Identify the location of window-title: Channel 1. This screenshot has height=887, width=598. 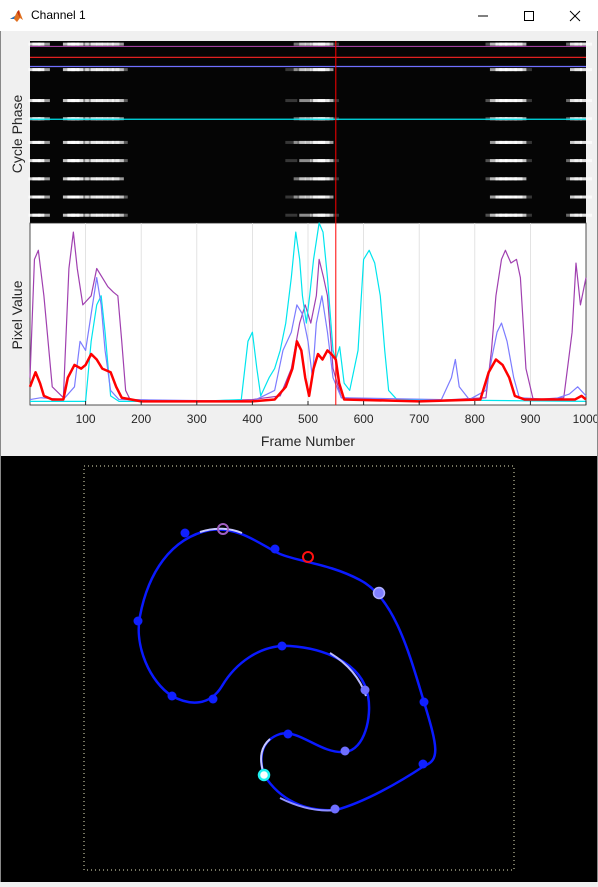
(58, 15).